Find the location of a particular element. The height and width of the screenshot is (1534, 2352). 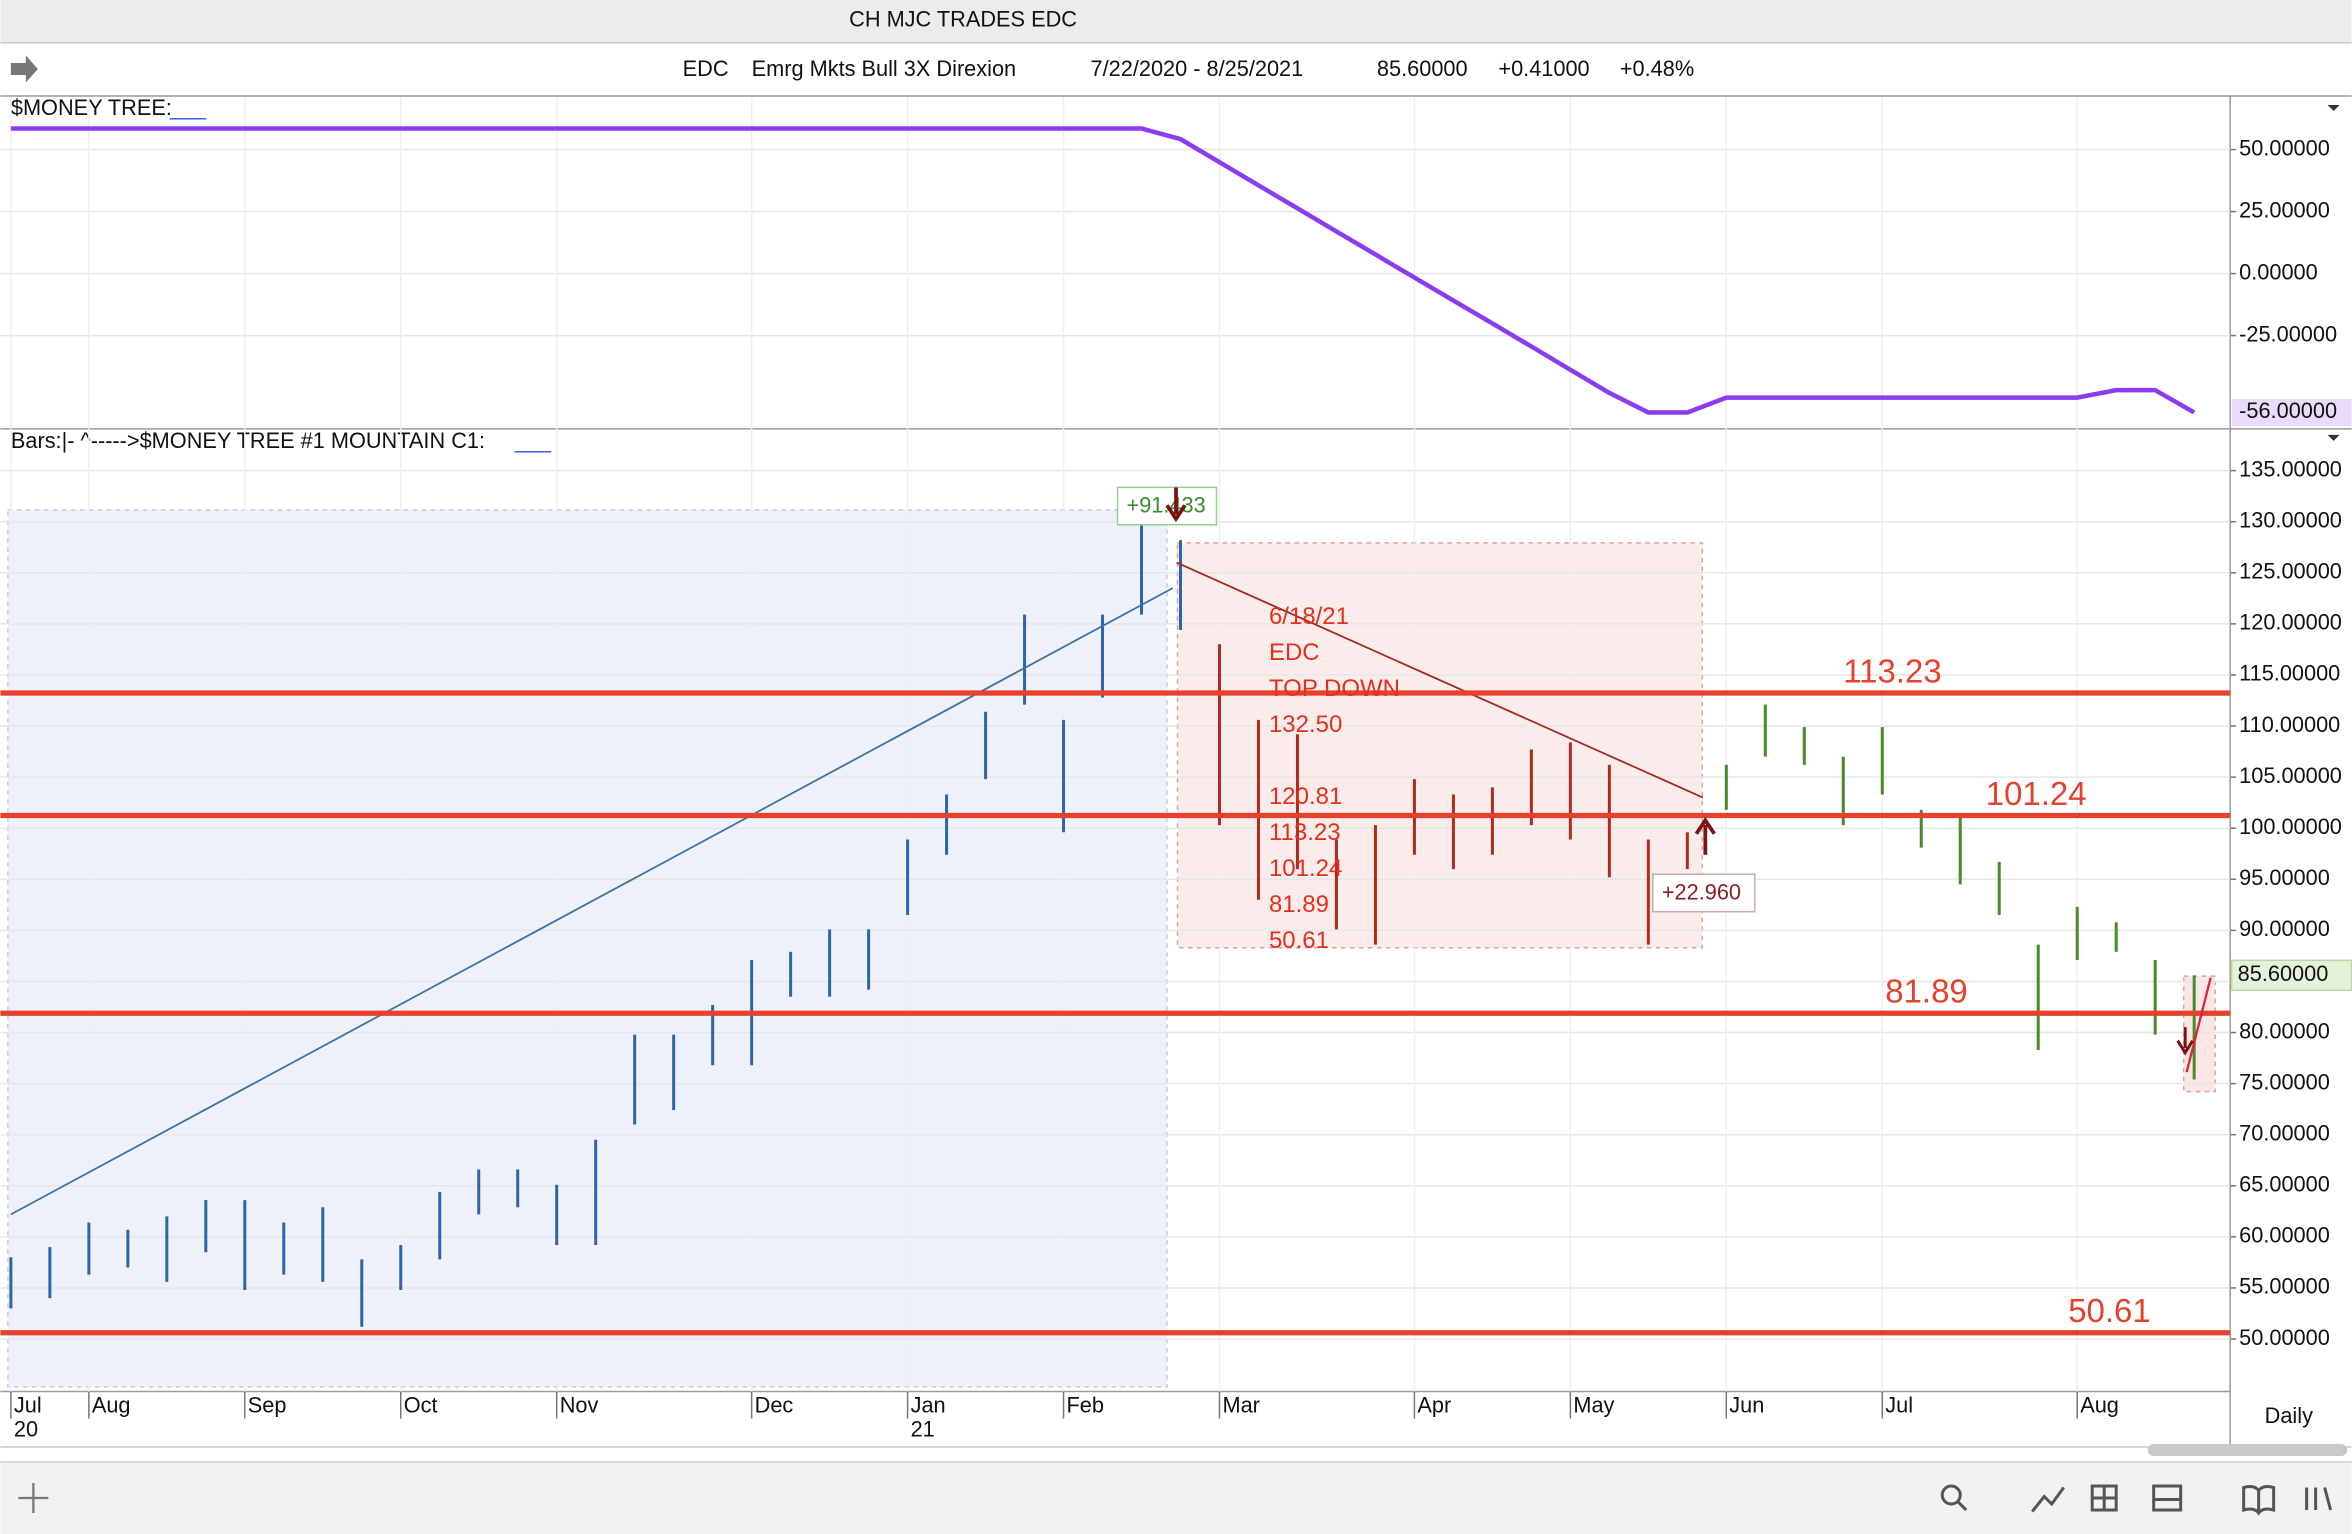

y-tick-label: 55.00000 is located at coordinates (2284, 1286).